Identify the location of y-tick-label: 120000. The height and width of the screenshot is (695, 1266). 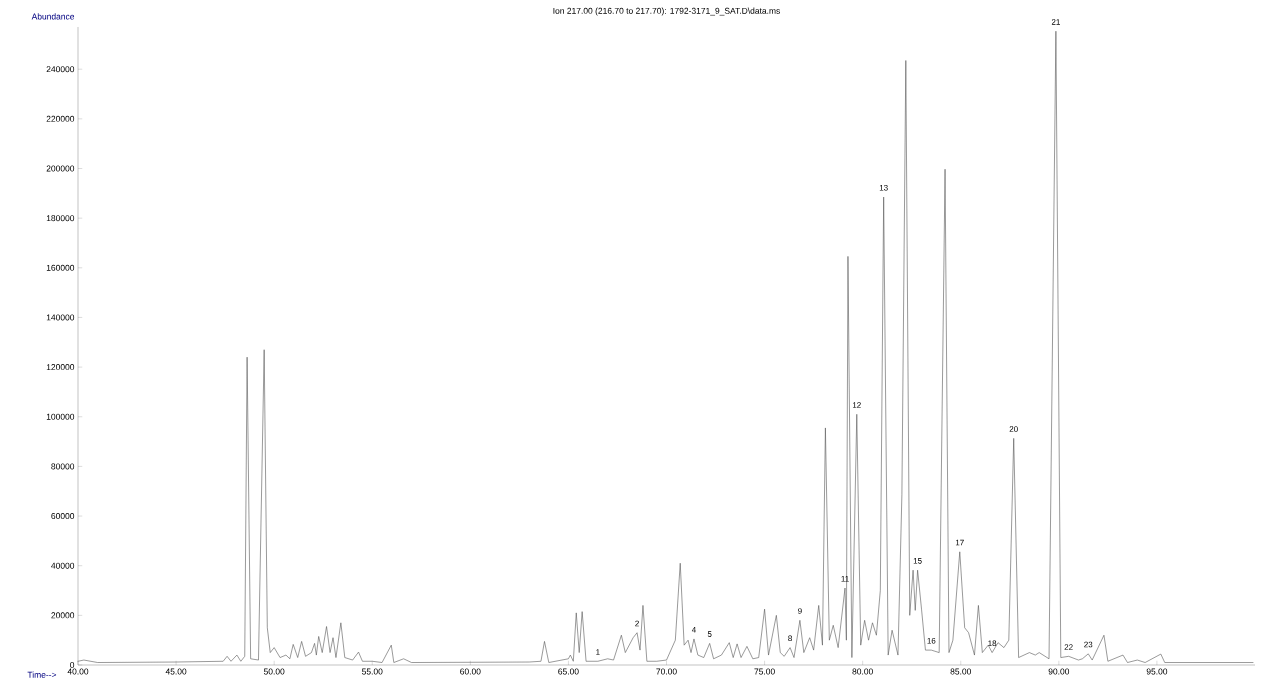
(60, 367).